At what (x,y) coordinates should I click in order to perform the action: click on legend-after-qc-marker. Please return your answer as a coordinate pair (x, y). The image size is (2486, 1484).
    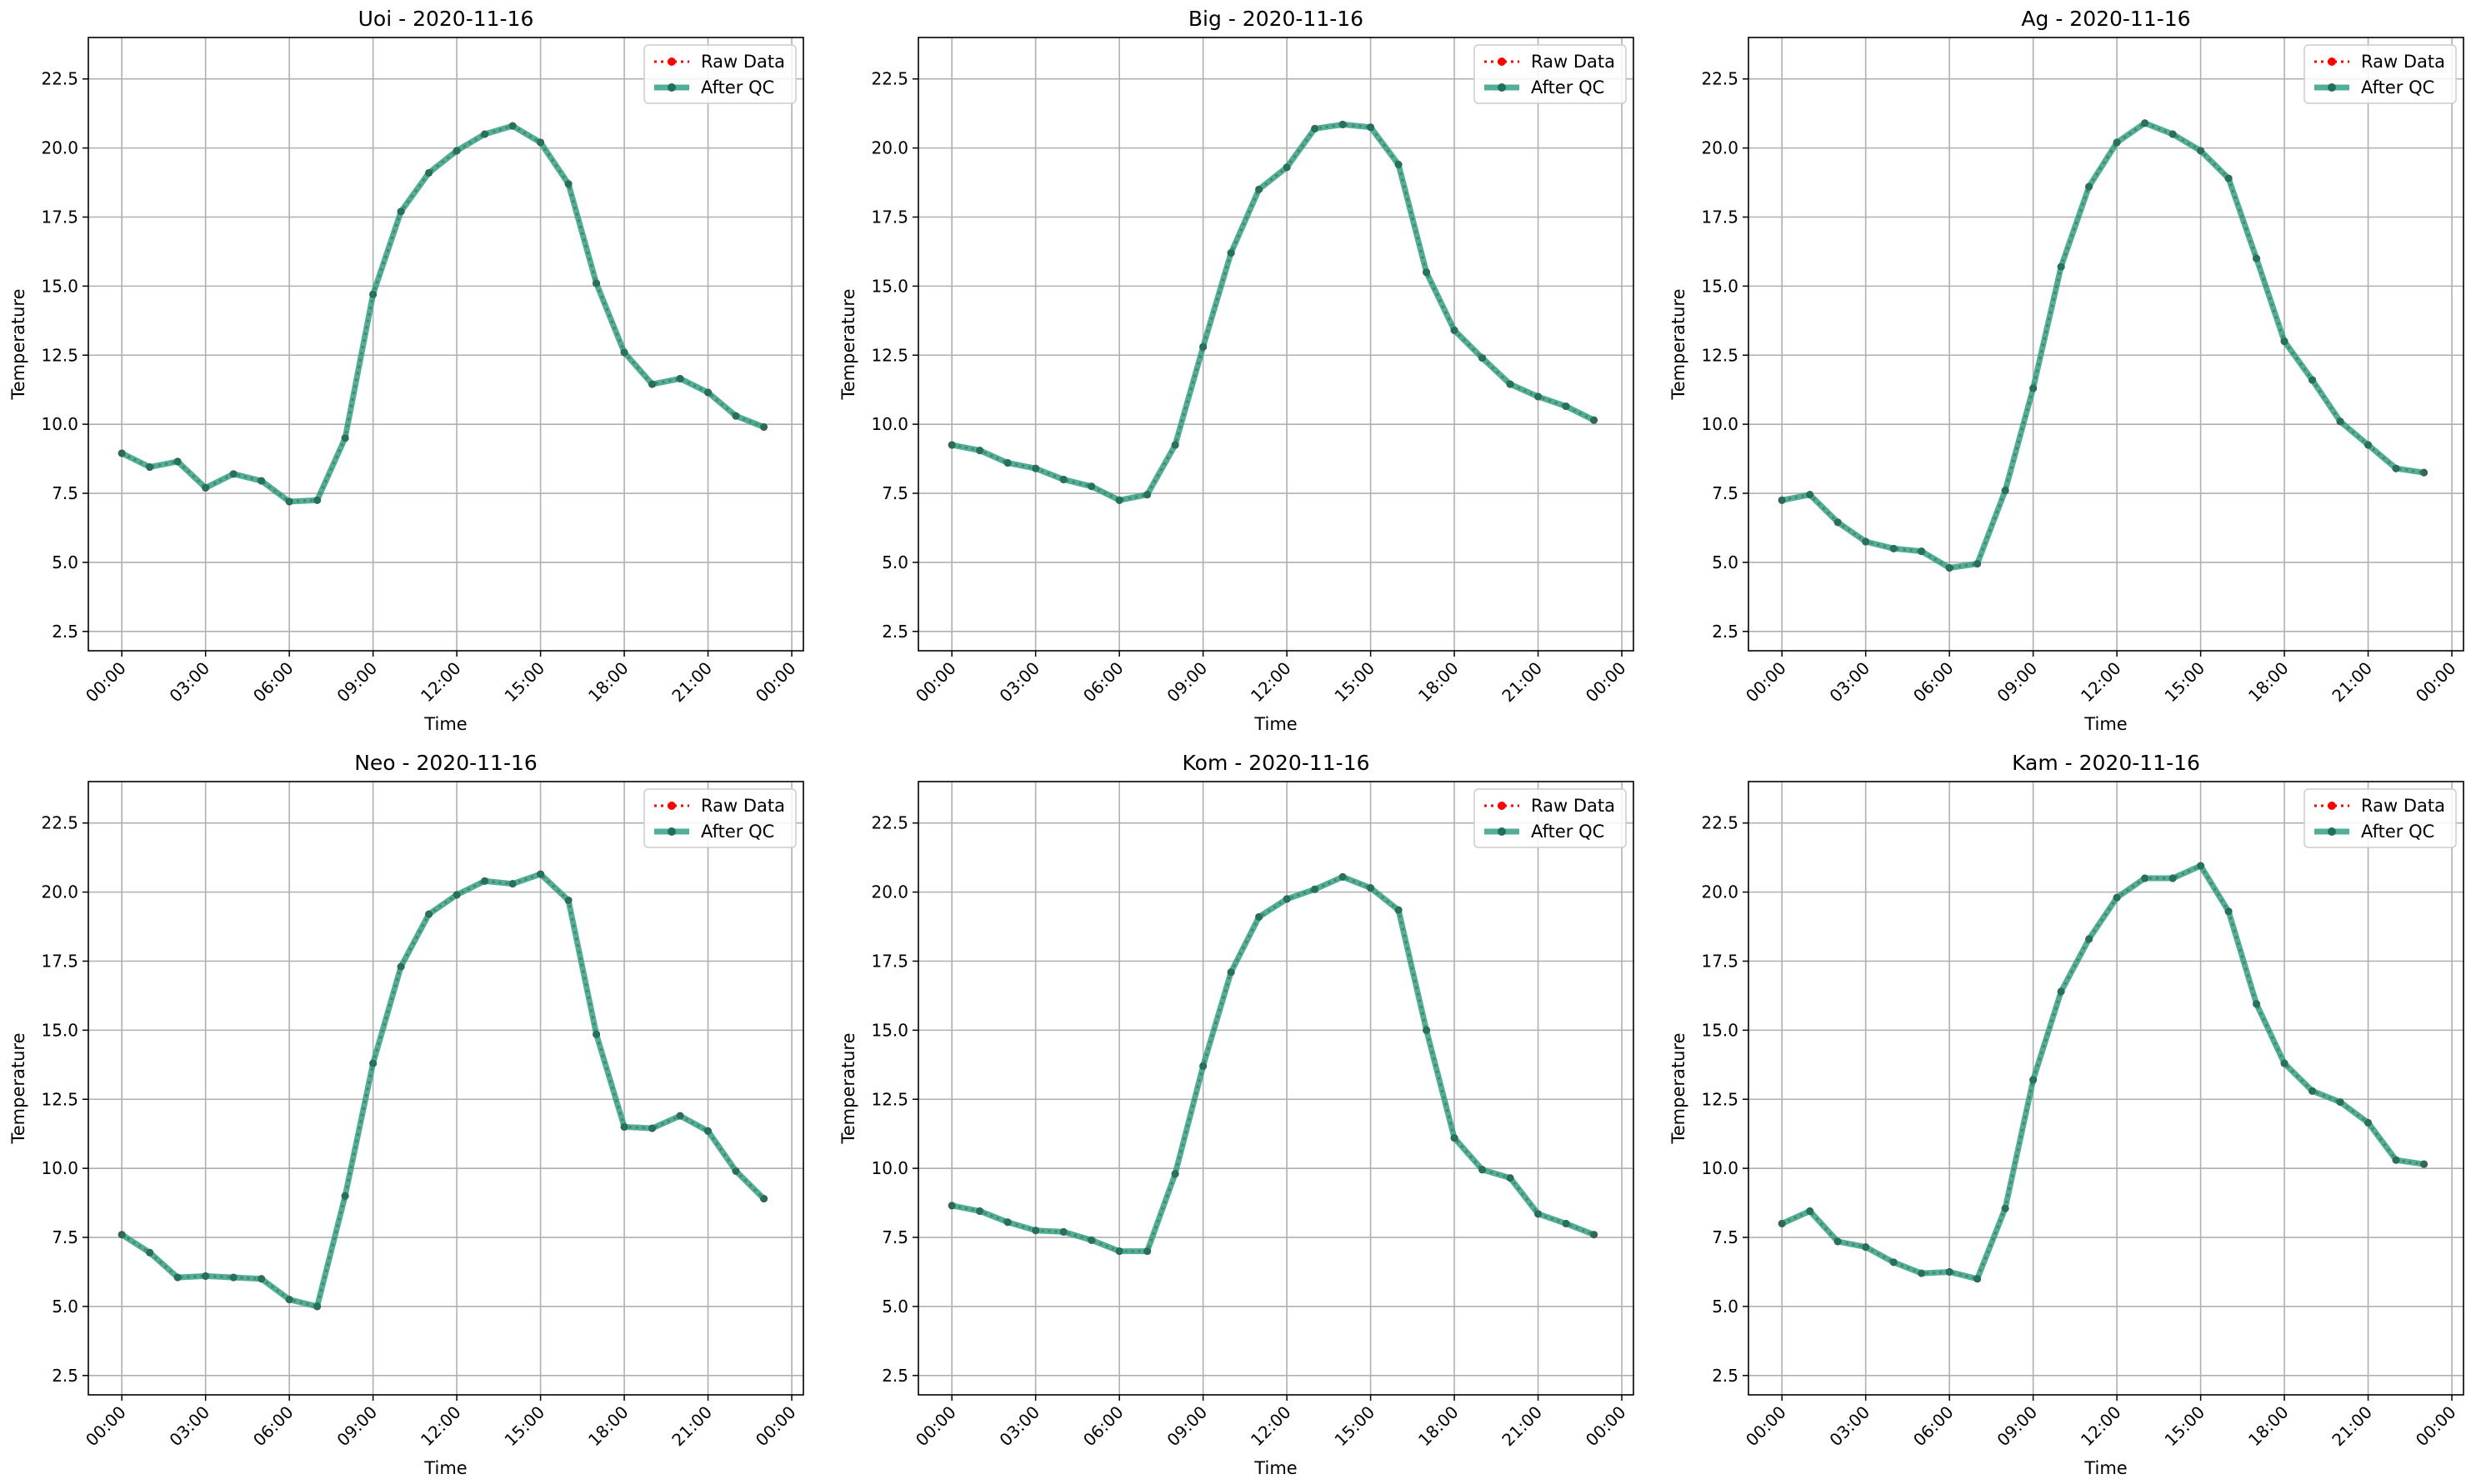
    Looking at the image, I should click on (1502, 832).